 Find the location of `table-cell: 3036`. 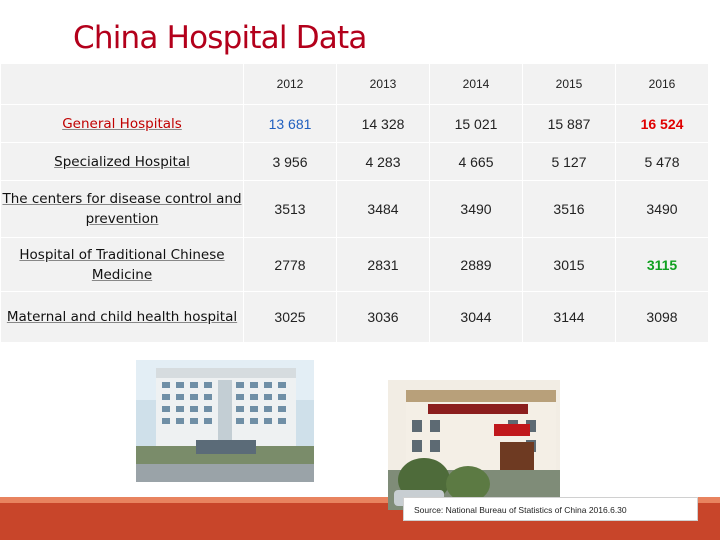

table-cell: 3036 is located at coordinates (383, 317).